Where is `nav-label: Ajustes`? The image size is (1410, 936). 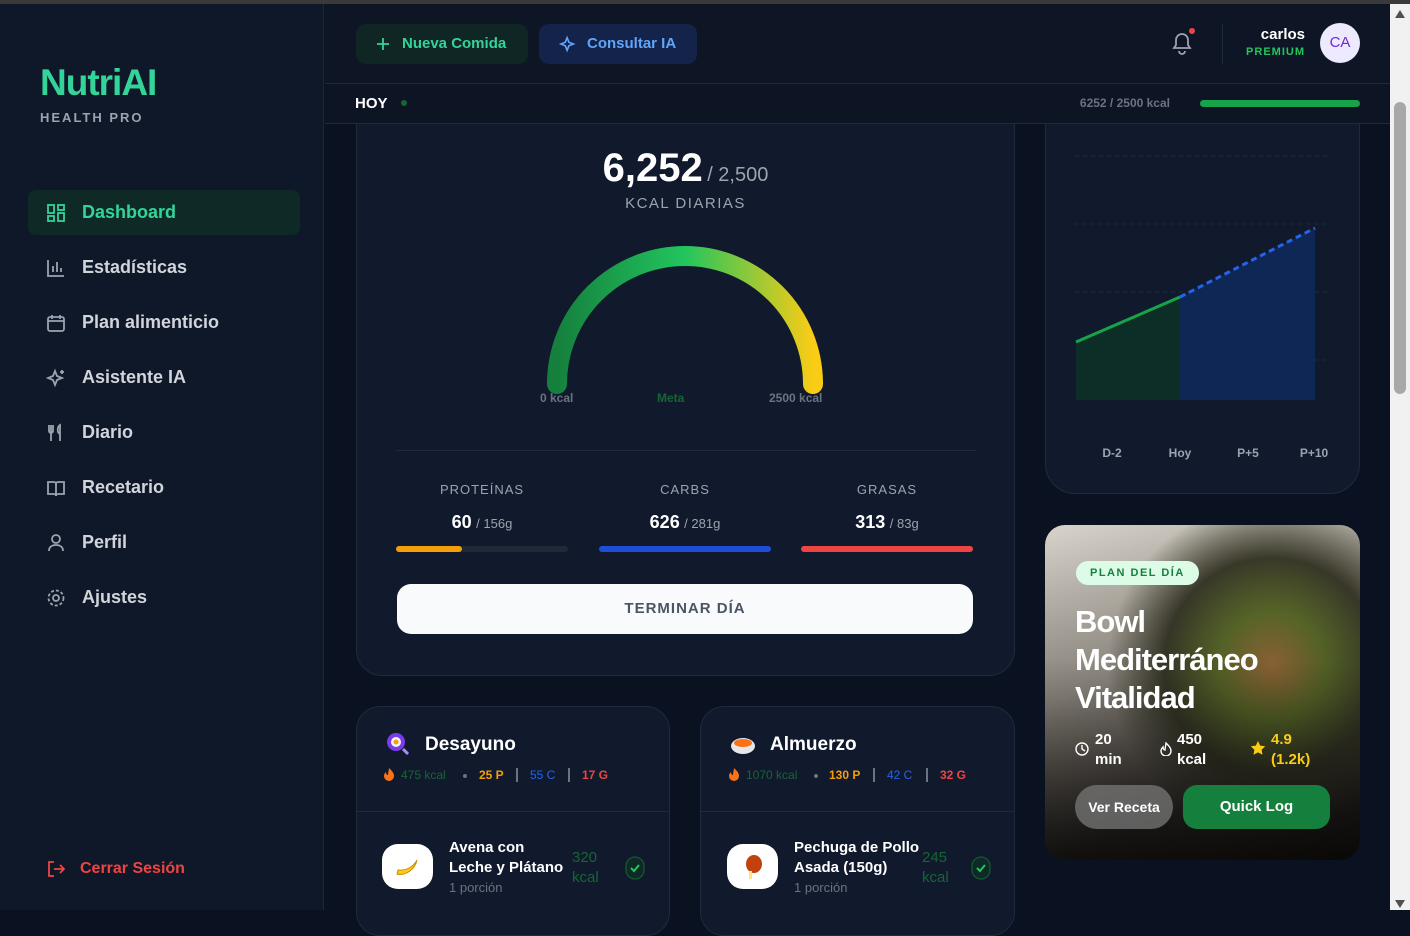
nav-label: Ajustes is located at coordinates (115, 597).